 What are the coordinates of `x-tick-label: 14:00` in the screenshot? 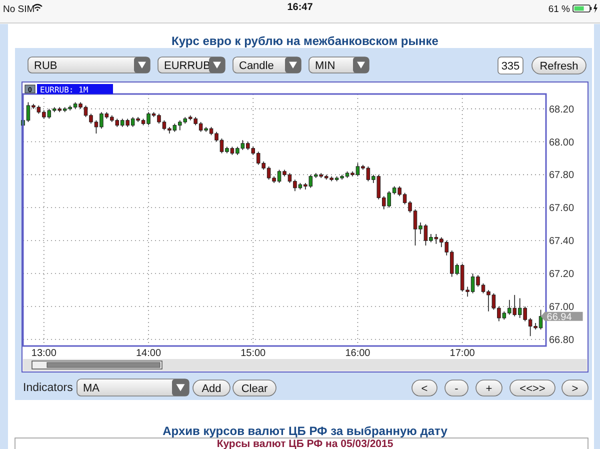 It's located at (149, 353).